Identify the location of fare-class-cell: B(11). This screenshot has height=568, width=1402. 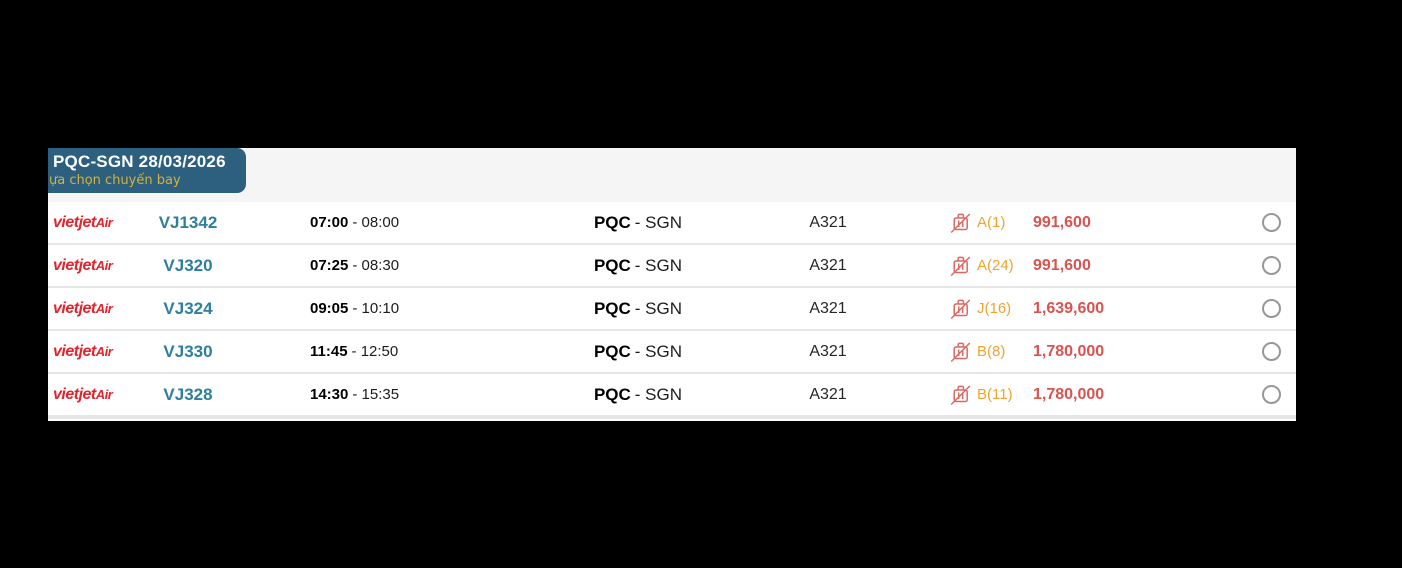
(981, 394).